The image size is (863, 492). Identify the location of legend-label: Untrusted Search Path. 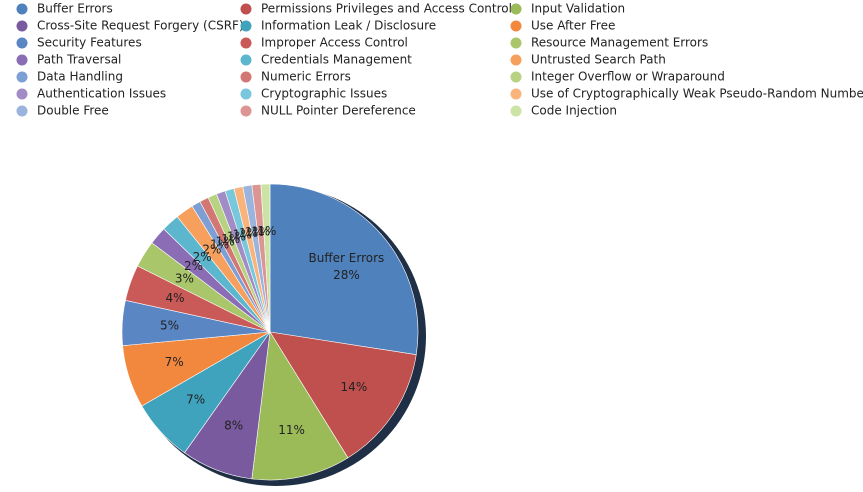
(598, 60).